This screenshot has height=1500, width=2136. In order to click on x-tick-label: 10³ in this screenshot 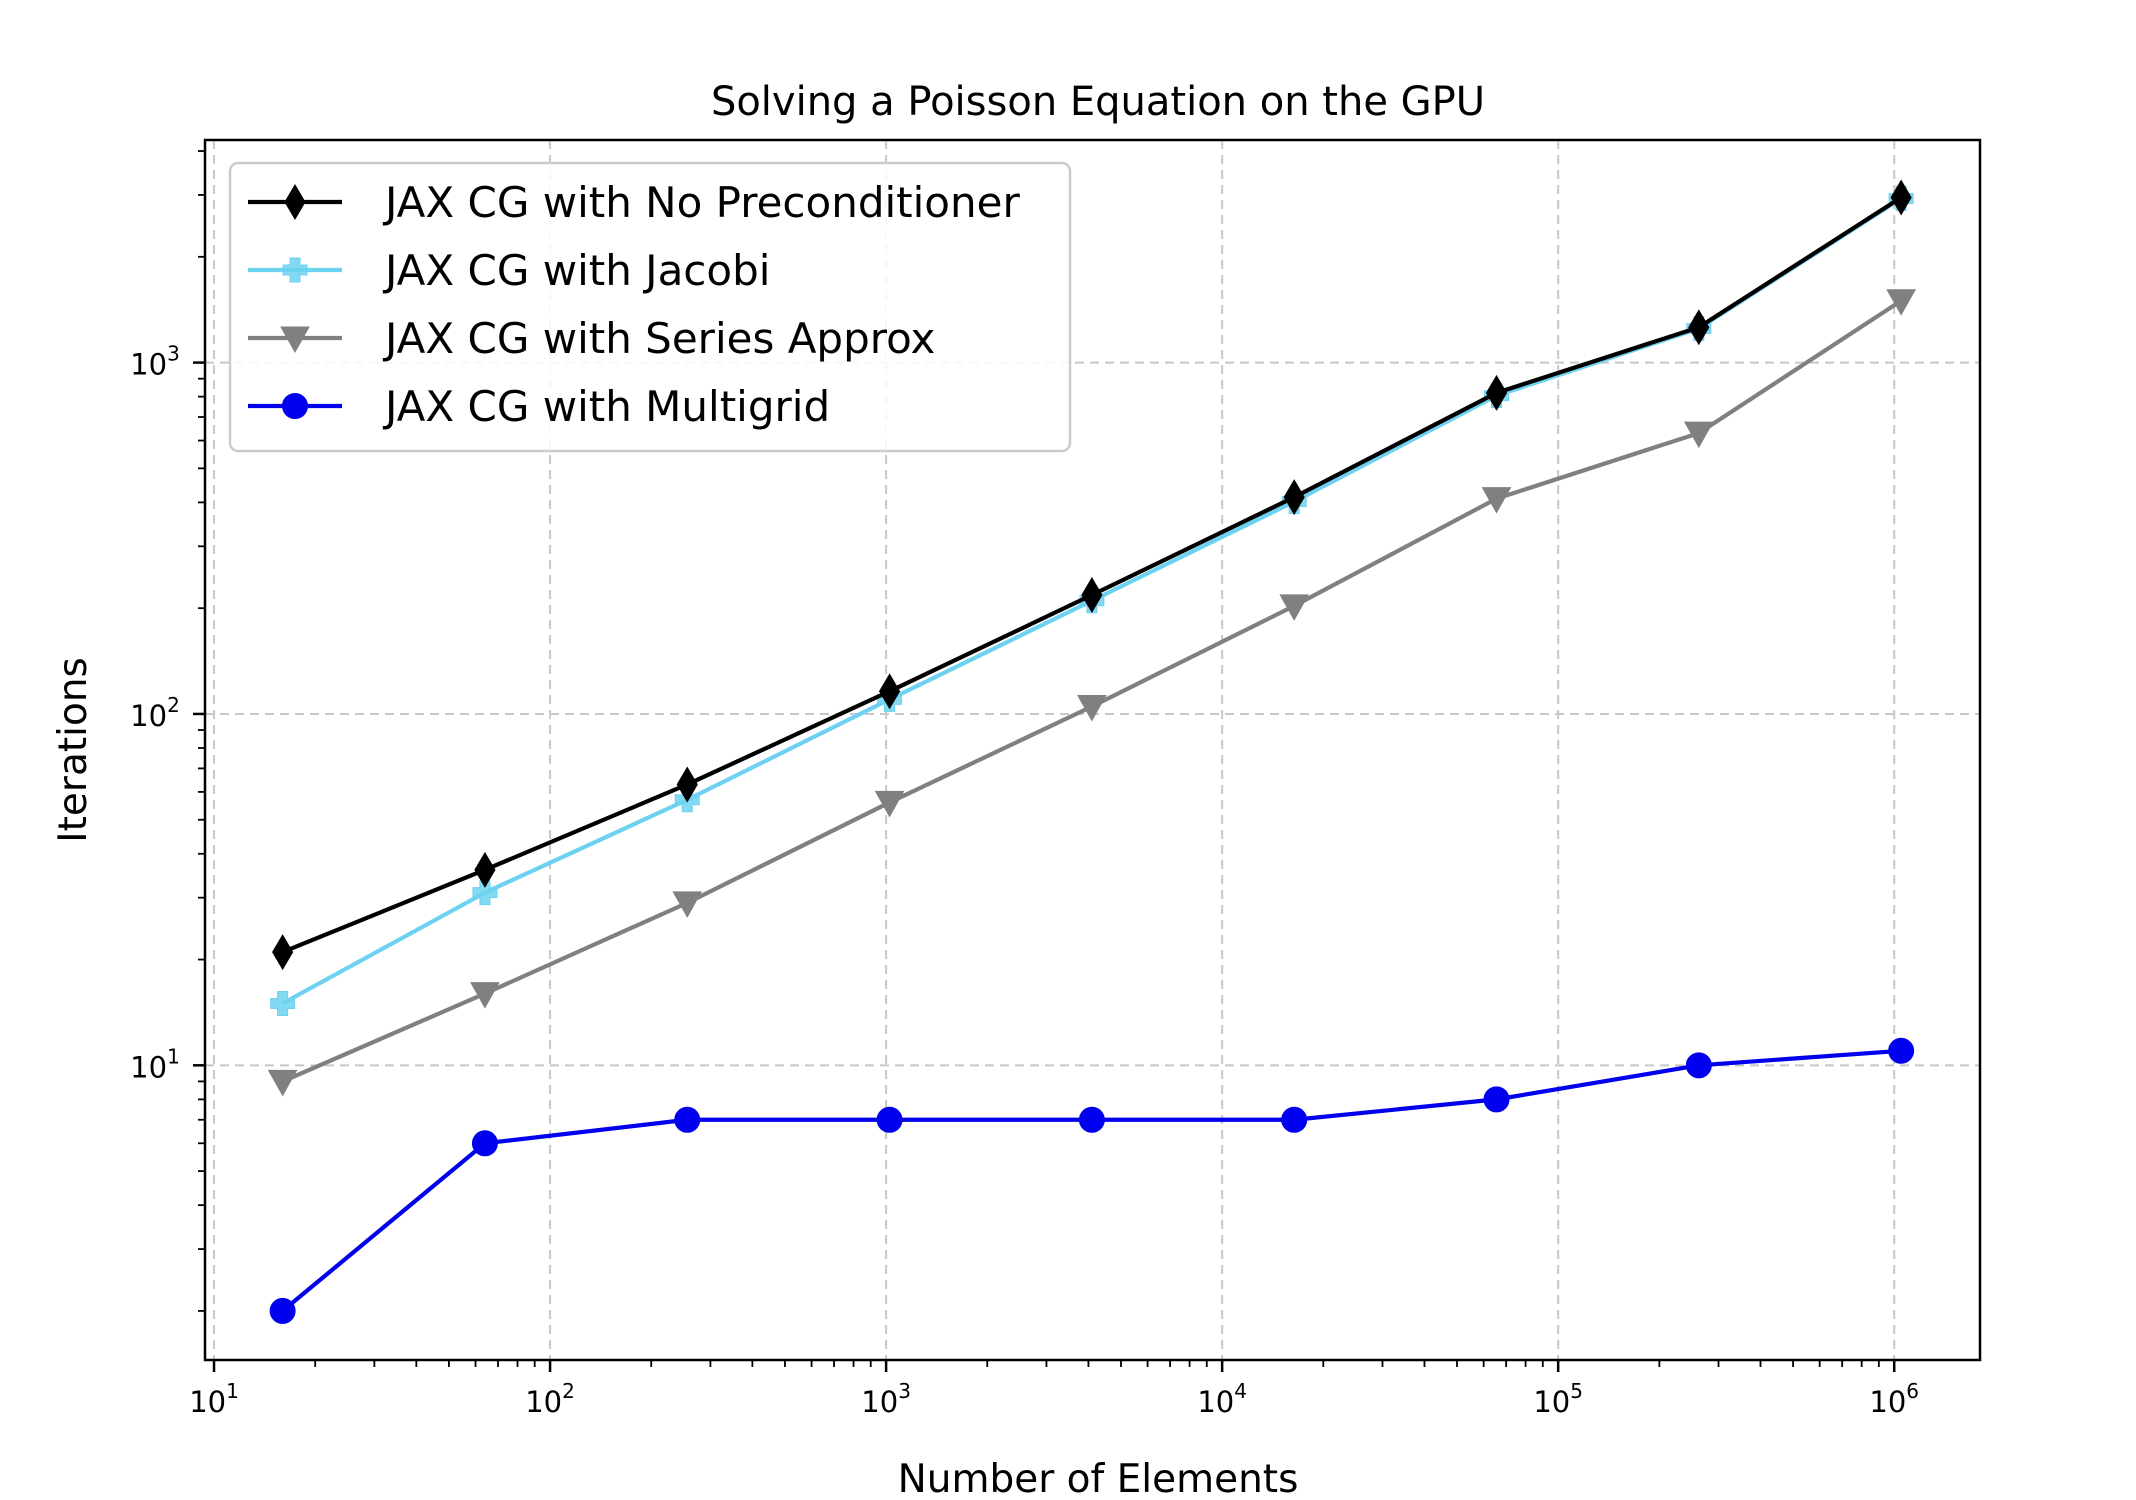, I will do `click(886, 1399)`.